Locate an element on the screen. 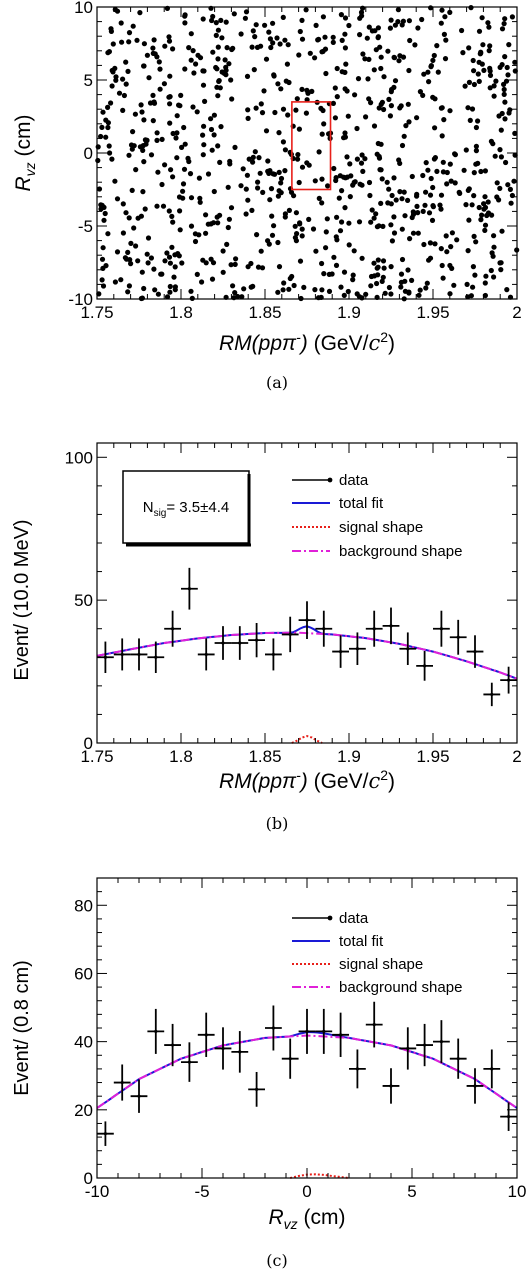 Image resolution: width=527 pixels, height=1285 pixels. y-tick-label: 80 is located at coordinates (83, 905).